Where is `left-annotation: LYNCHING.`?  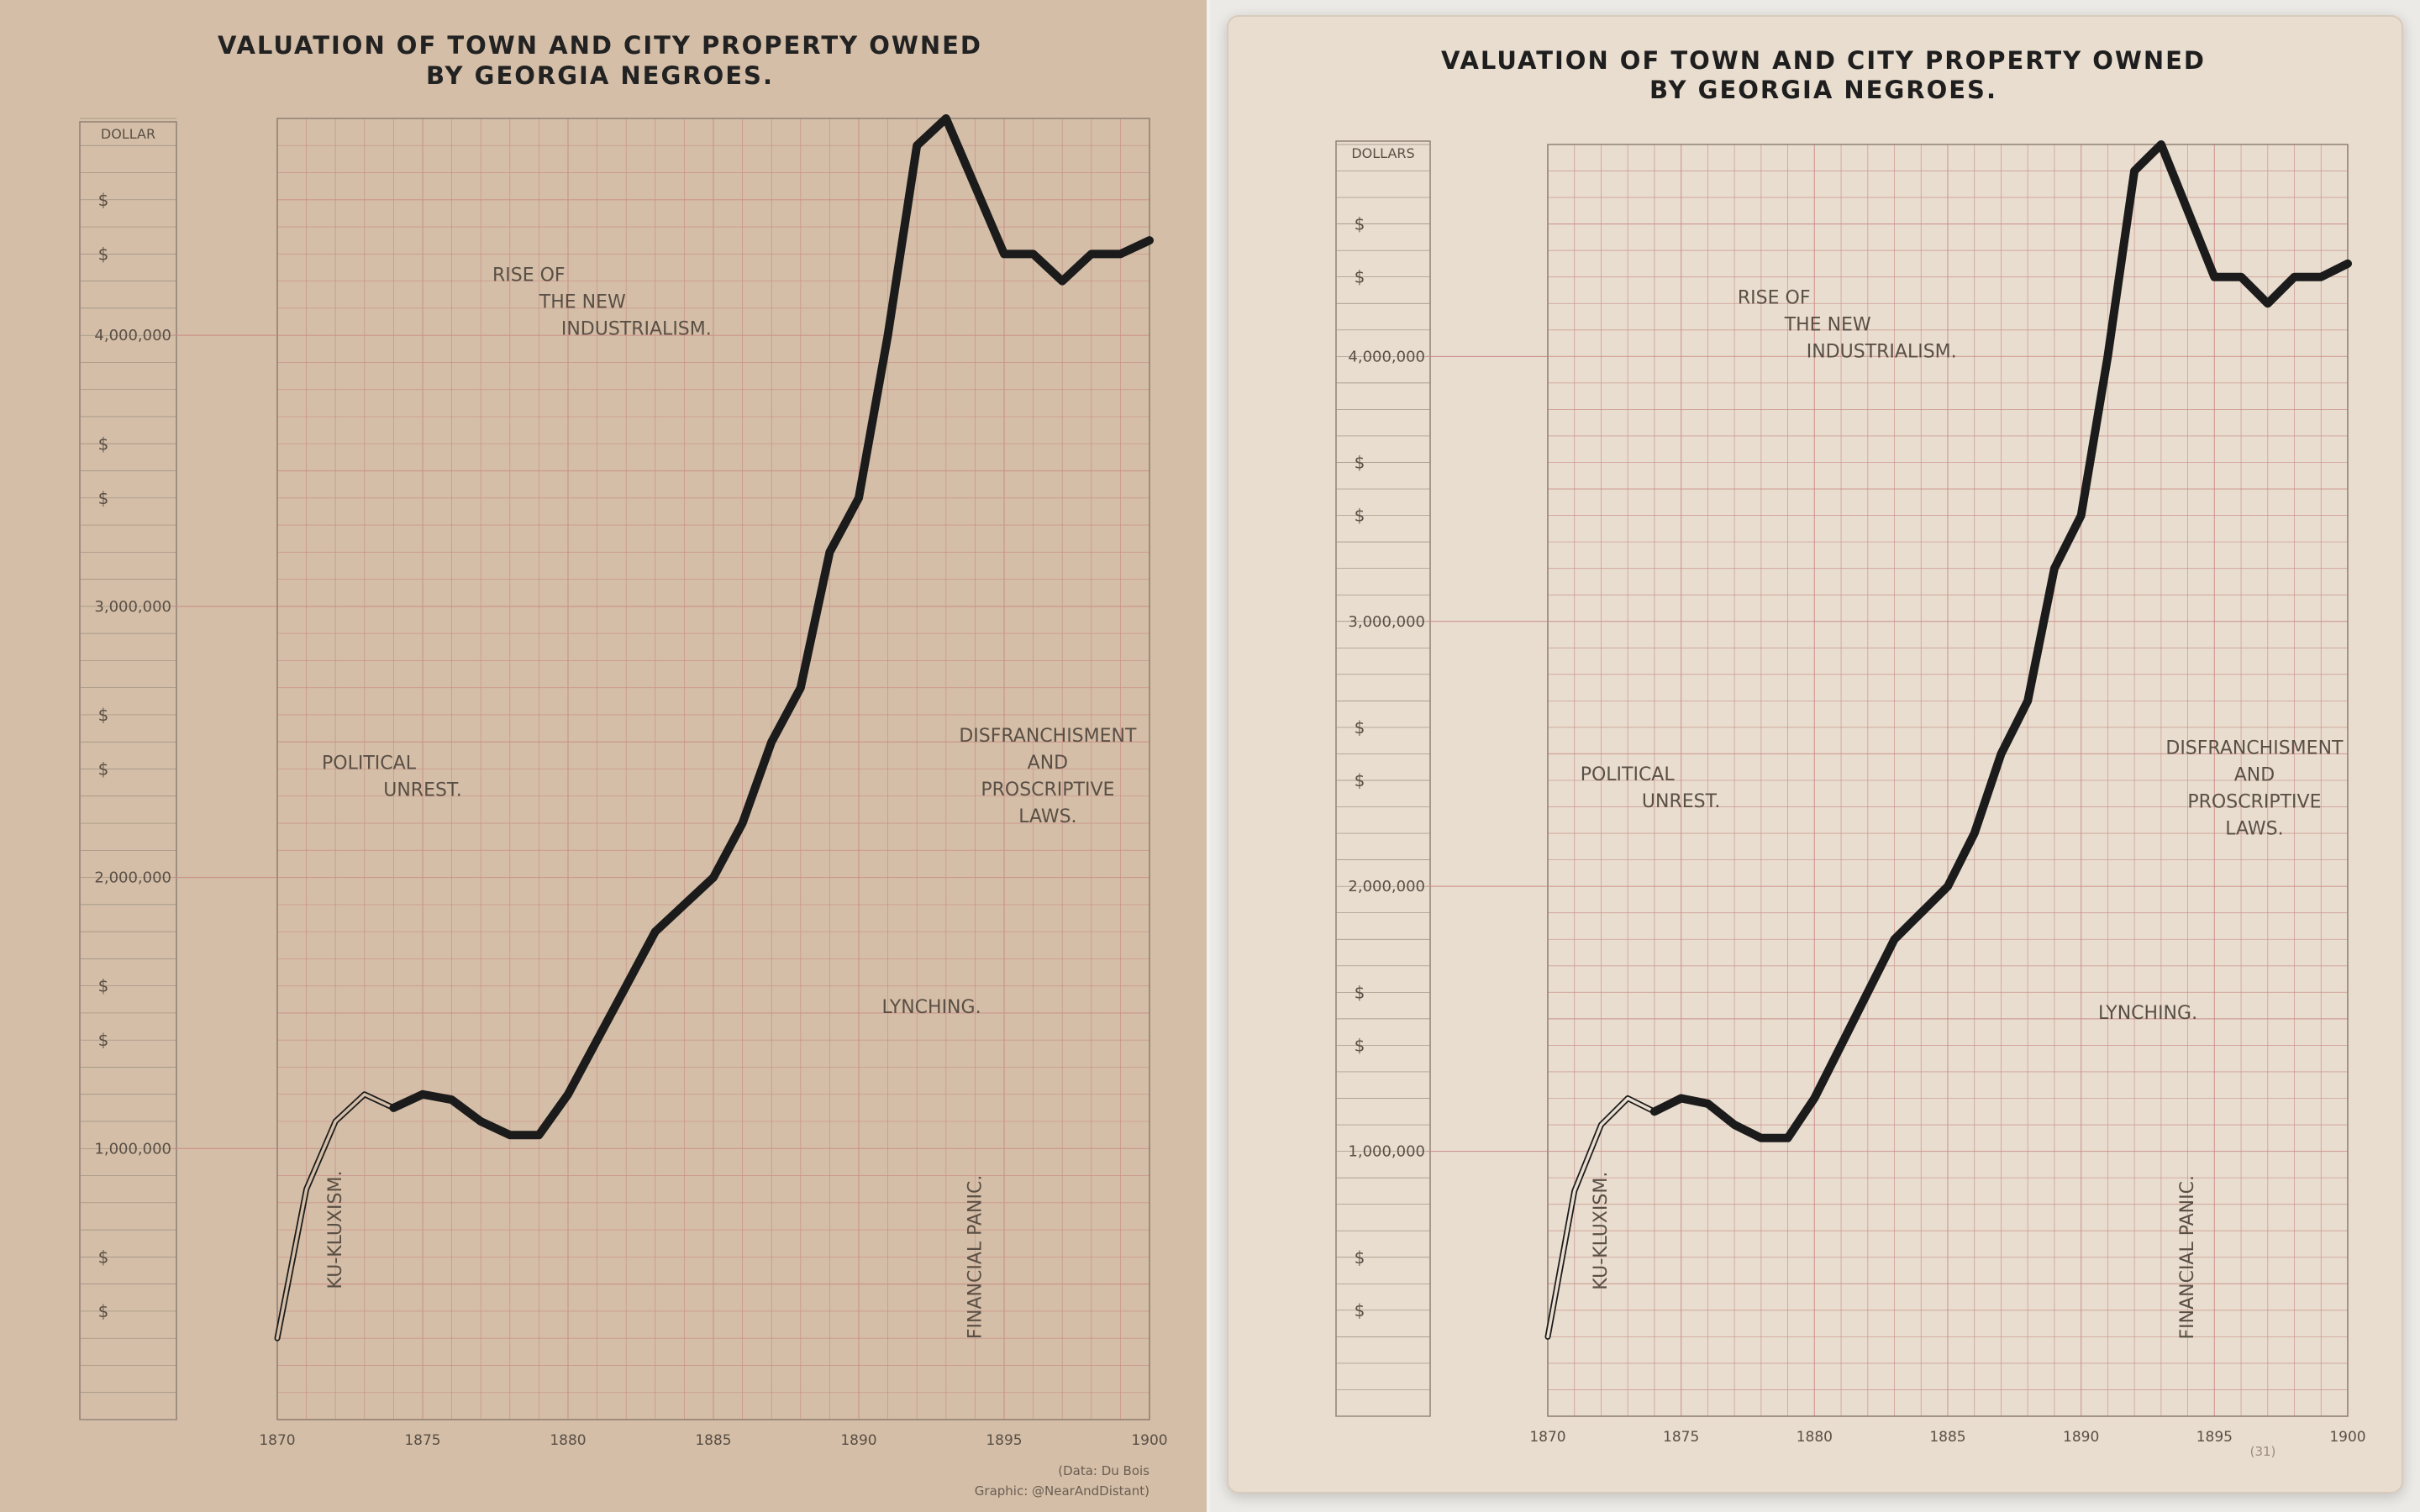 left-annotation: LYNCHING. is located at coordinates (931, 1007).